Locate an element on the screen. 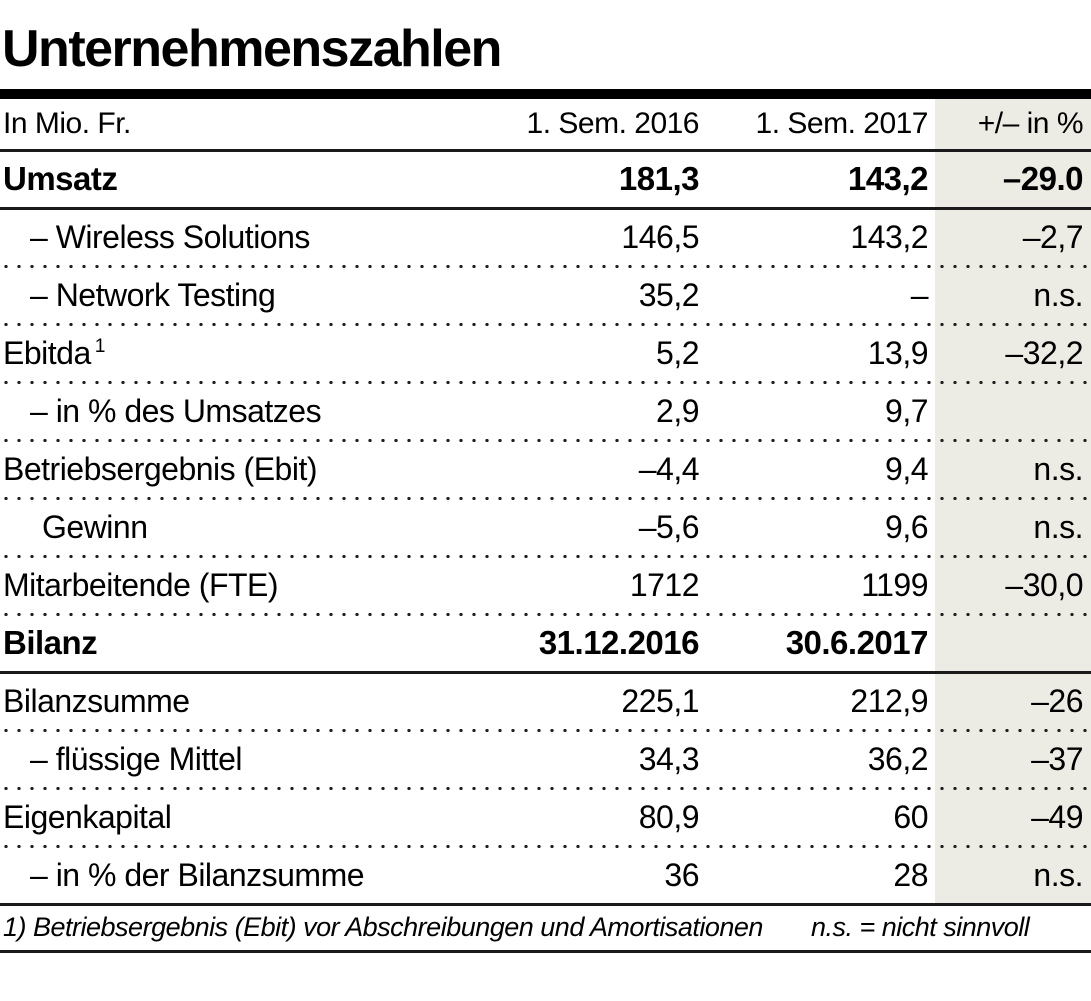 The height and width of the screenshot is (1001, 1091). pct-column-band is located at coordinates (1013, 502).